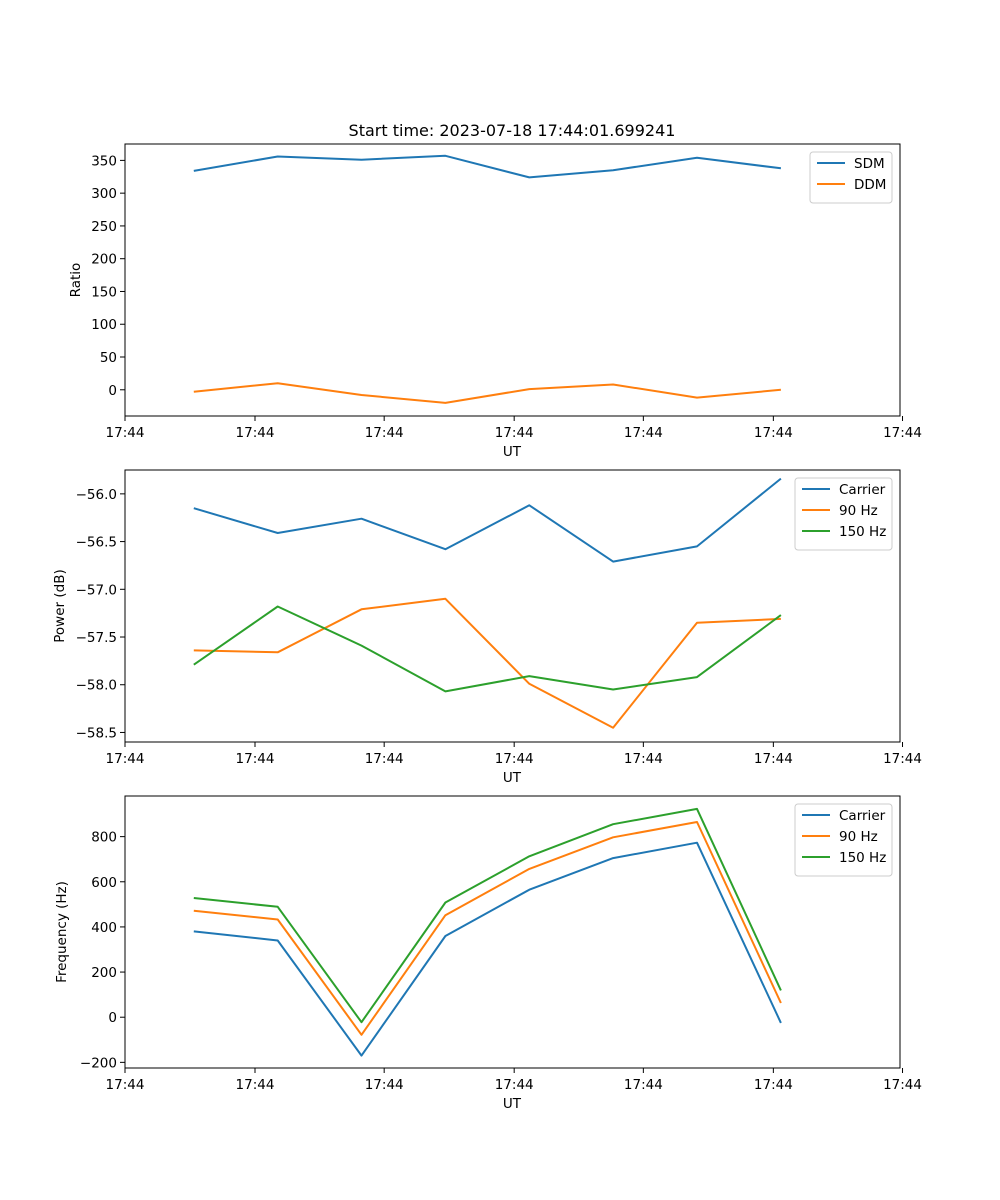  I want to click on chart-title: Start time: 2023-07-18 17:44:01.699241, so click(512, 130).